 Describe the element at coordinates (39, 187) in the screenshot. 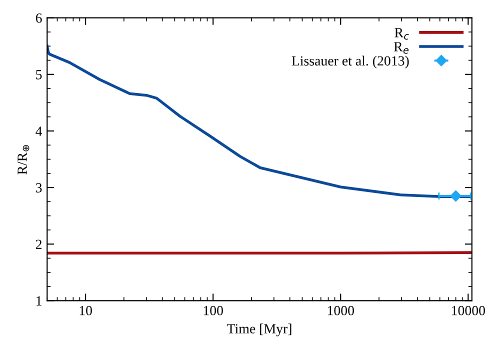

I see `y-tick-label: 3` at that location.